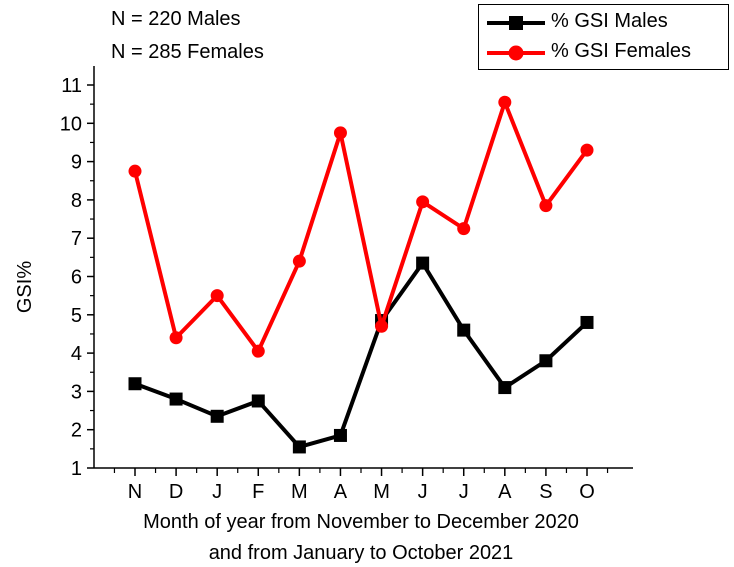  I want to click on legend-item-males: % GSI Males, so click(603, 23).